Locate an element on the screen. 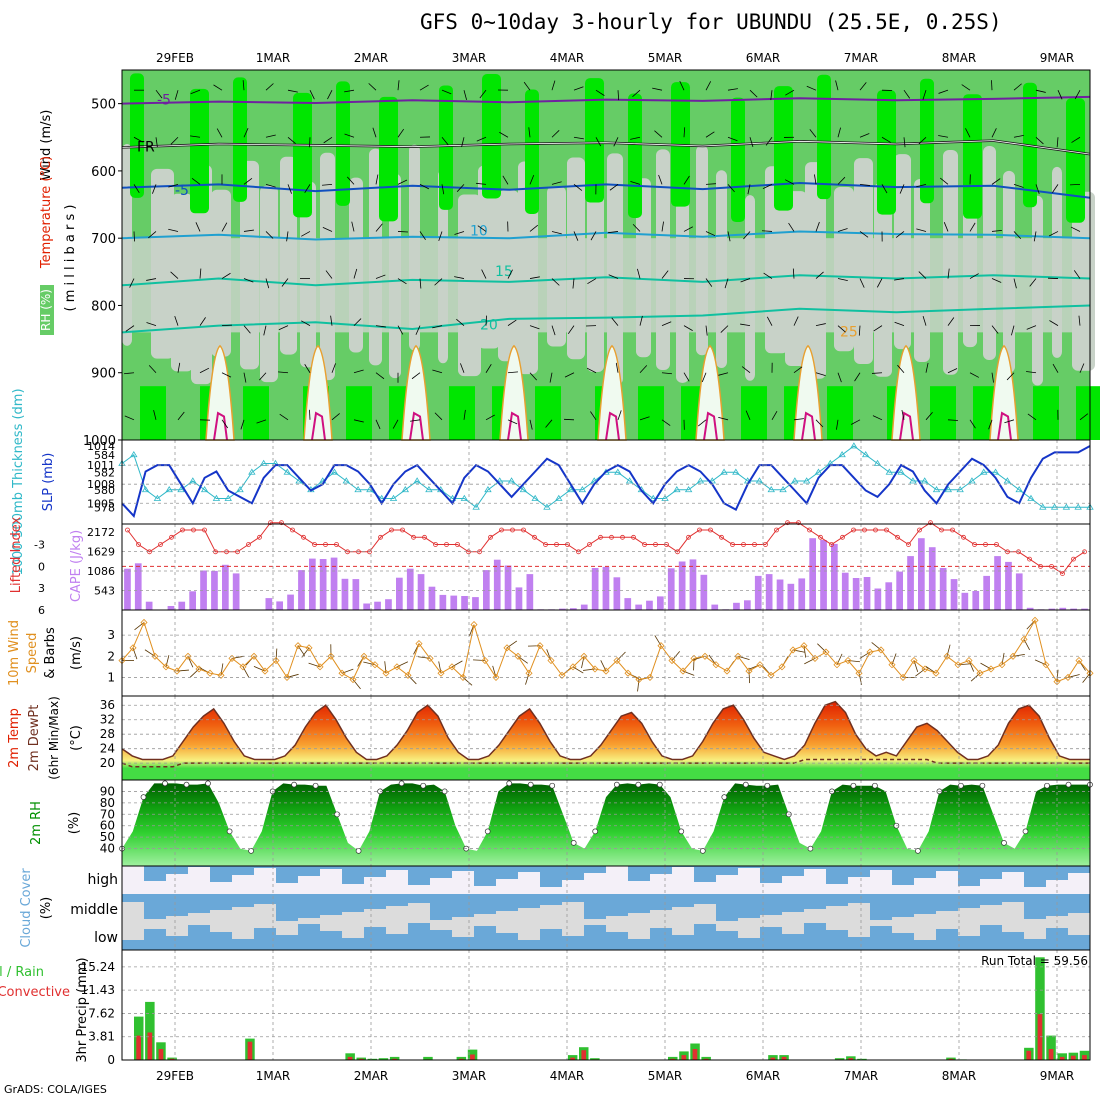 This screenshot has width=1100, height=1104. credit-label: GrADS: COLA/IGES is located at coordinates (55, 1089).